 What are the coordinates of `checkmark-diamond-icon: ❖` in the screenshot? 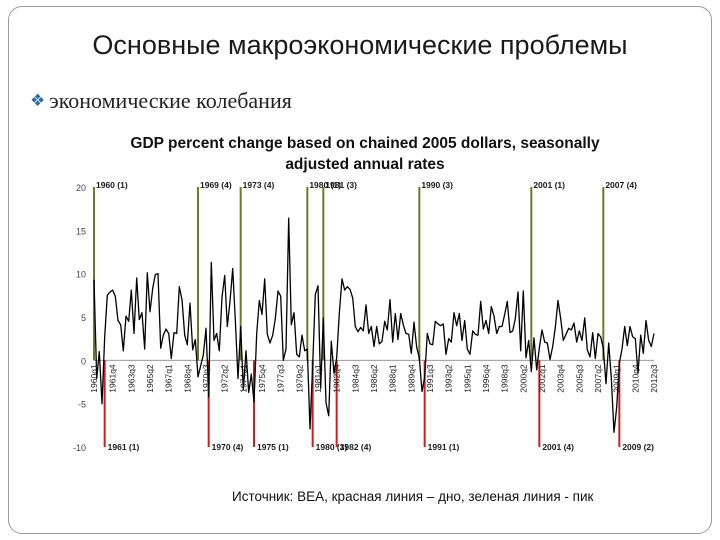 It's located at (38, 101).